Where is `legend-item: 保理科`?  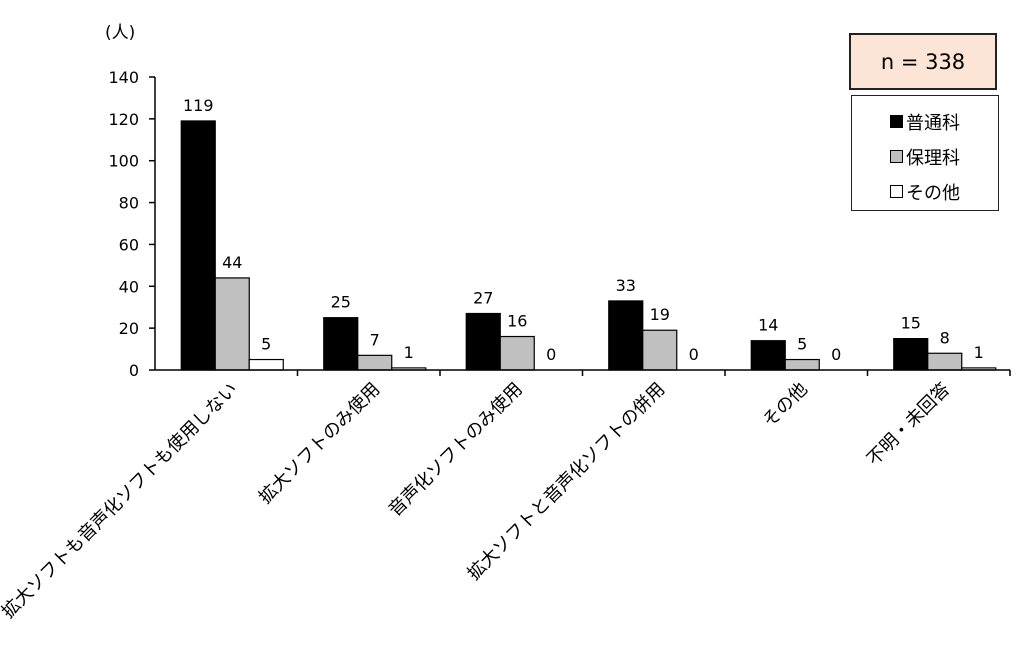
legend-item: 保理科 is located at coordinates (925, 156).